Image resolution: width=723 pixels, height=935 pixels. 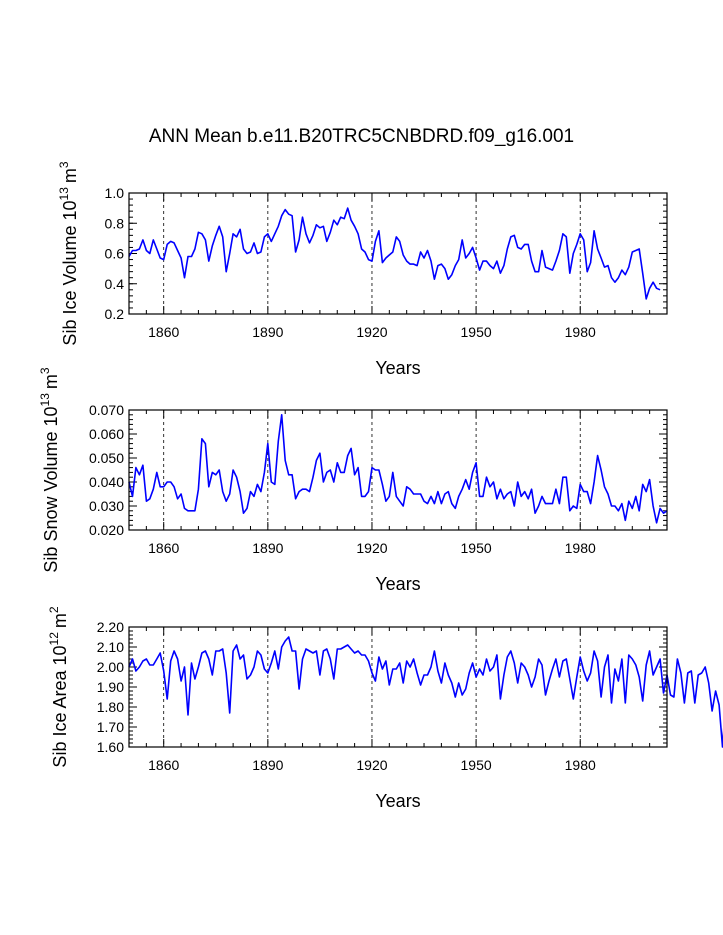 What do you see at coordinates (110, 647) in the screenshot?
I see `y-tick-label: 2.10` at bounding box center [110, 647].